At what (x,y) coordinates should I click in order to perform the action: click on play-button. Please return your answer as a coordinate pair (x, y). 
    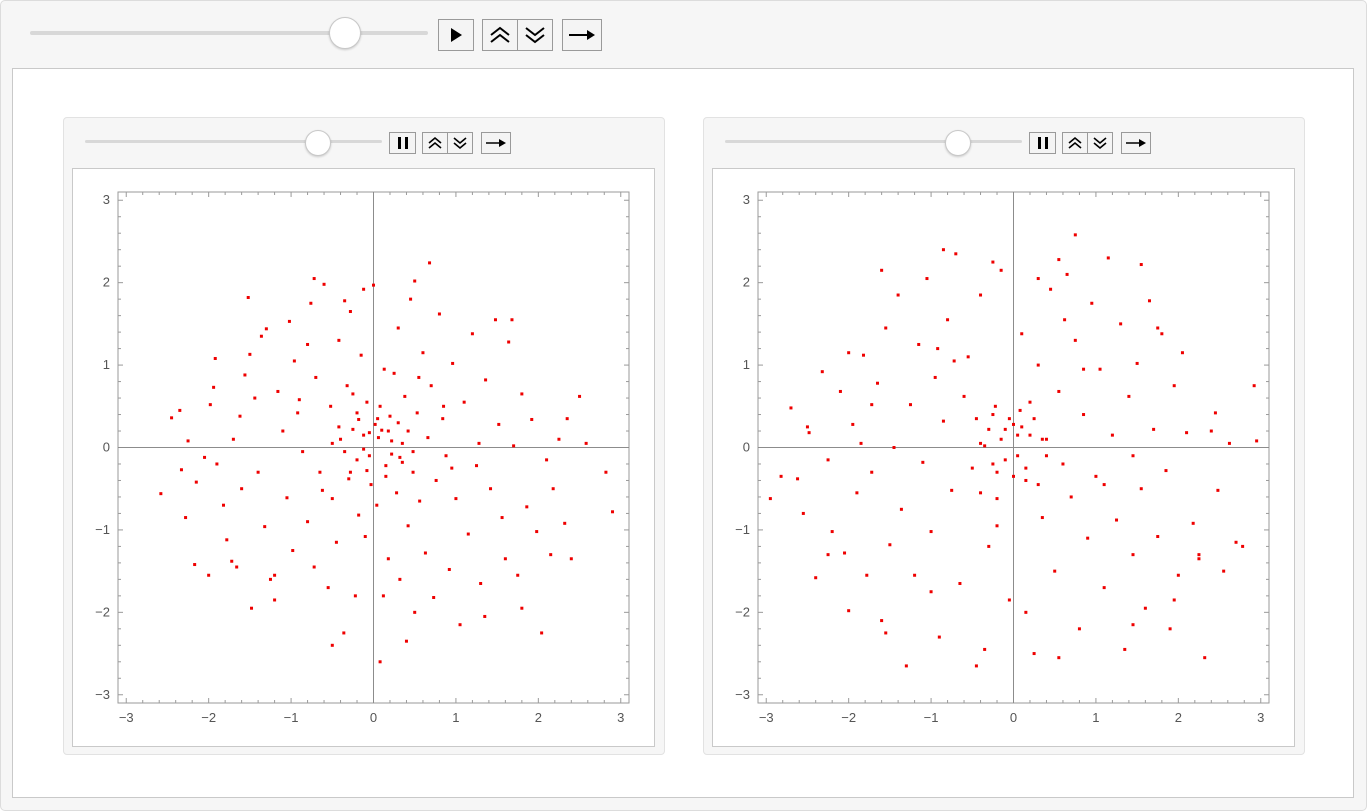
    Looking at the image, I should click on (456, 35).